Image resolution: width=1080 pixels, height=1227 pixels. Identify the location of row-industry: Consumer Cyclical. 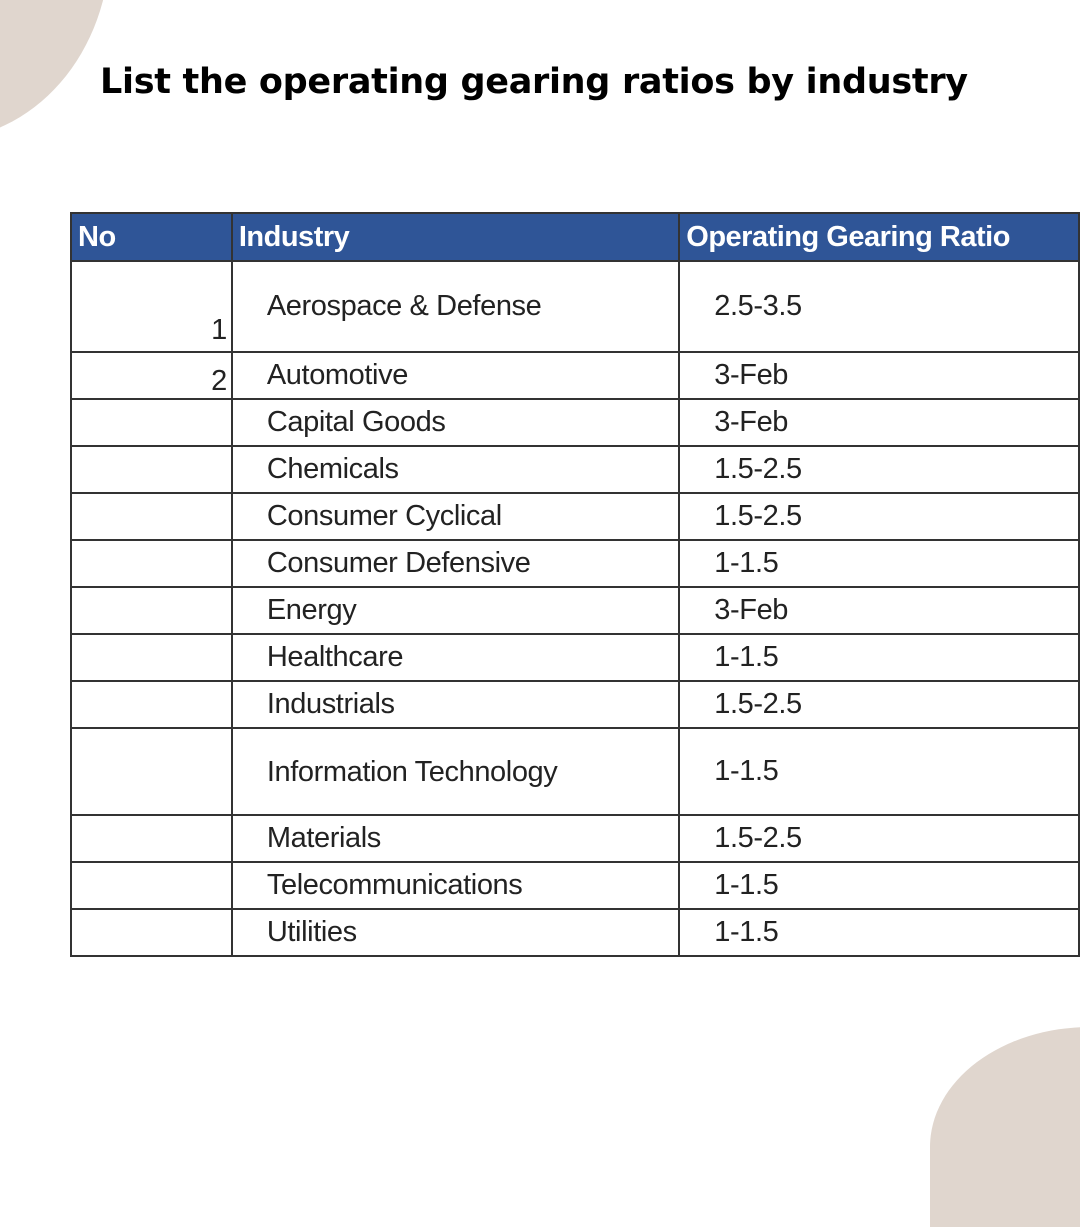
(455, 516).